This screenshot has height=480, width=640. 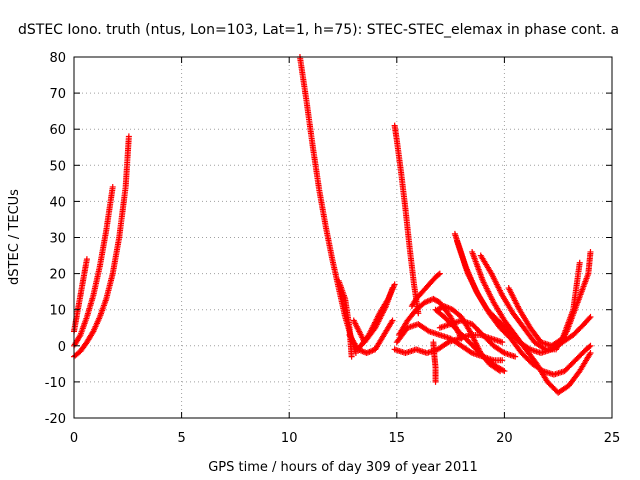 What do you see at coordinates (57, 311) in the screenshot?
I see `y-tick-label: 10` at bounding box center [57, 311].